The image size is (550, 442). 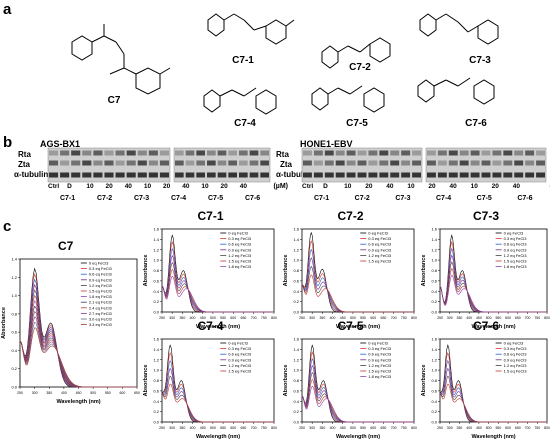 I want to click on x-tick-label: 350, so click(x=49, y=393).